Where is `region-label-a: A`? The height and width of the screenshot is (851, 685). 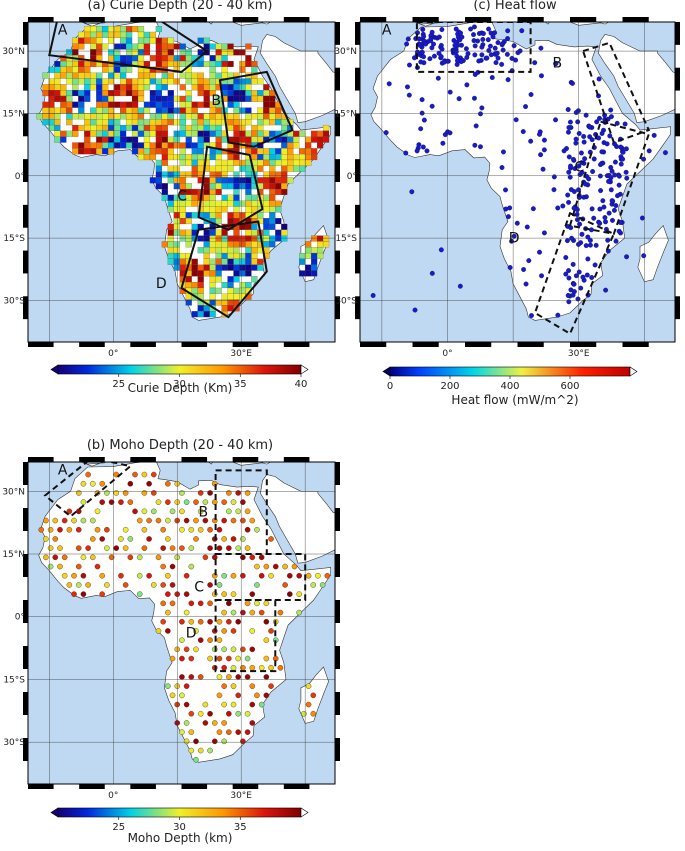
region-label-a: A is located at coordinates (63, 471).